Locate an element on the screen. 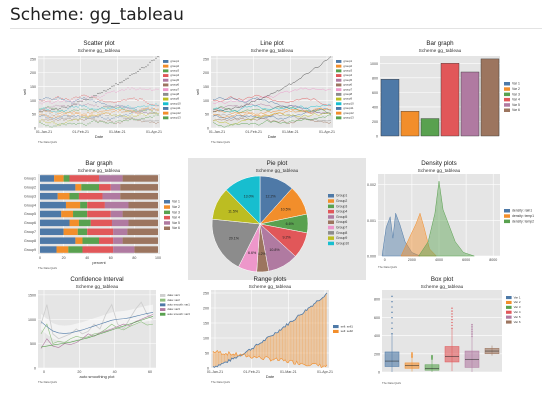  chart-title: Line plot is located at coordinates (272, 43).